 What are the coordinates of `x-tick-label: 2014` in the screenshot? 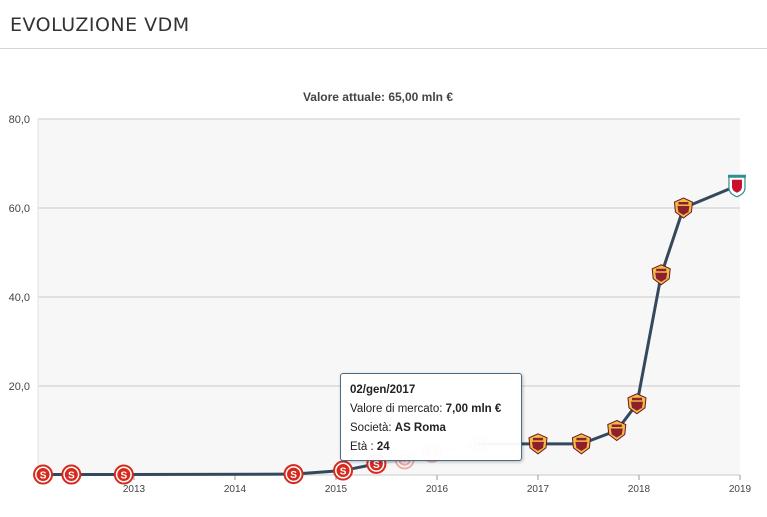 It's located at (235, 489).